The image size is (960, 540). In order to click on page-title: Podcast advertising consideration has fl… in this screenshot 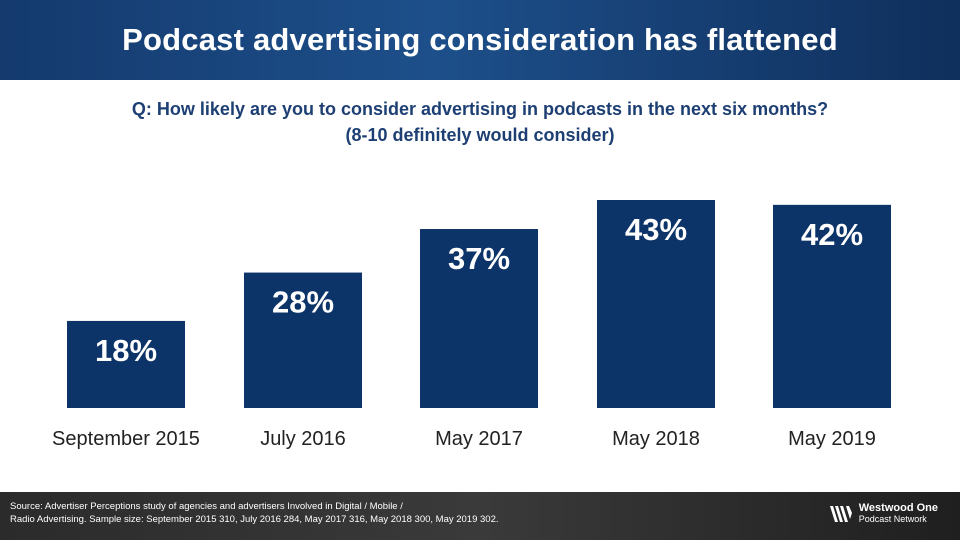, I will do `click(480, 39)`.